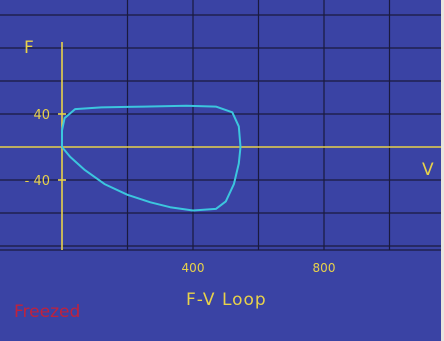 This screenshot has height=341, width=444. I want to click on freeze-status: Freezed, so click(47, 312).